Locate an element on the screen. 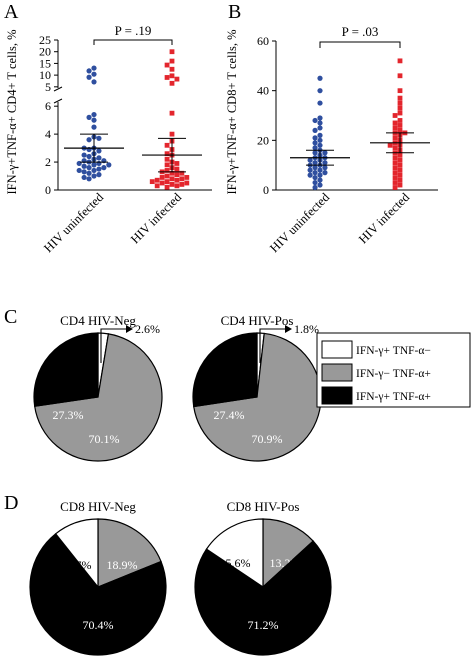 This screenshot has height=670, width=474. p-value-label: P = .03 is located at coordinates (360, 31).